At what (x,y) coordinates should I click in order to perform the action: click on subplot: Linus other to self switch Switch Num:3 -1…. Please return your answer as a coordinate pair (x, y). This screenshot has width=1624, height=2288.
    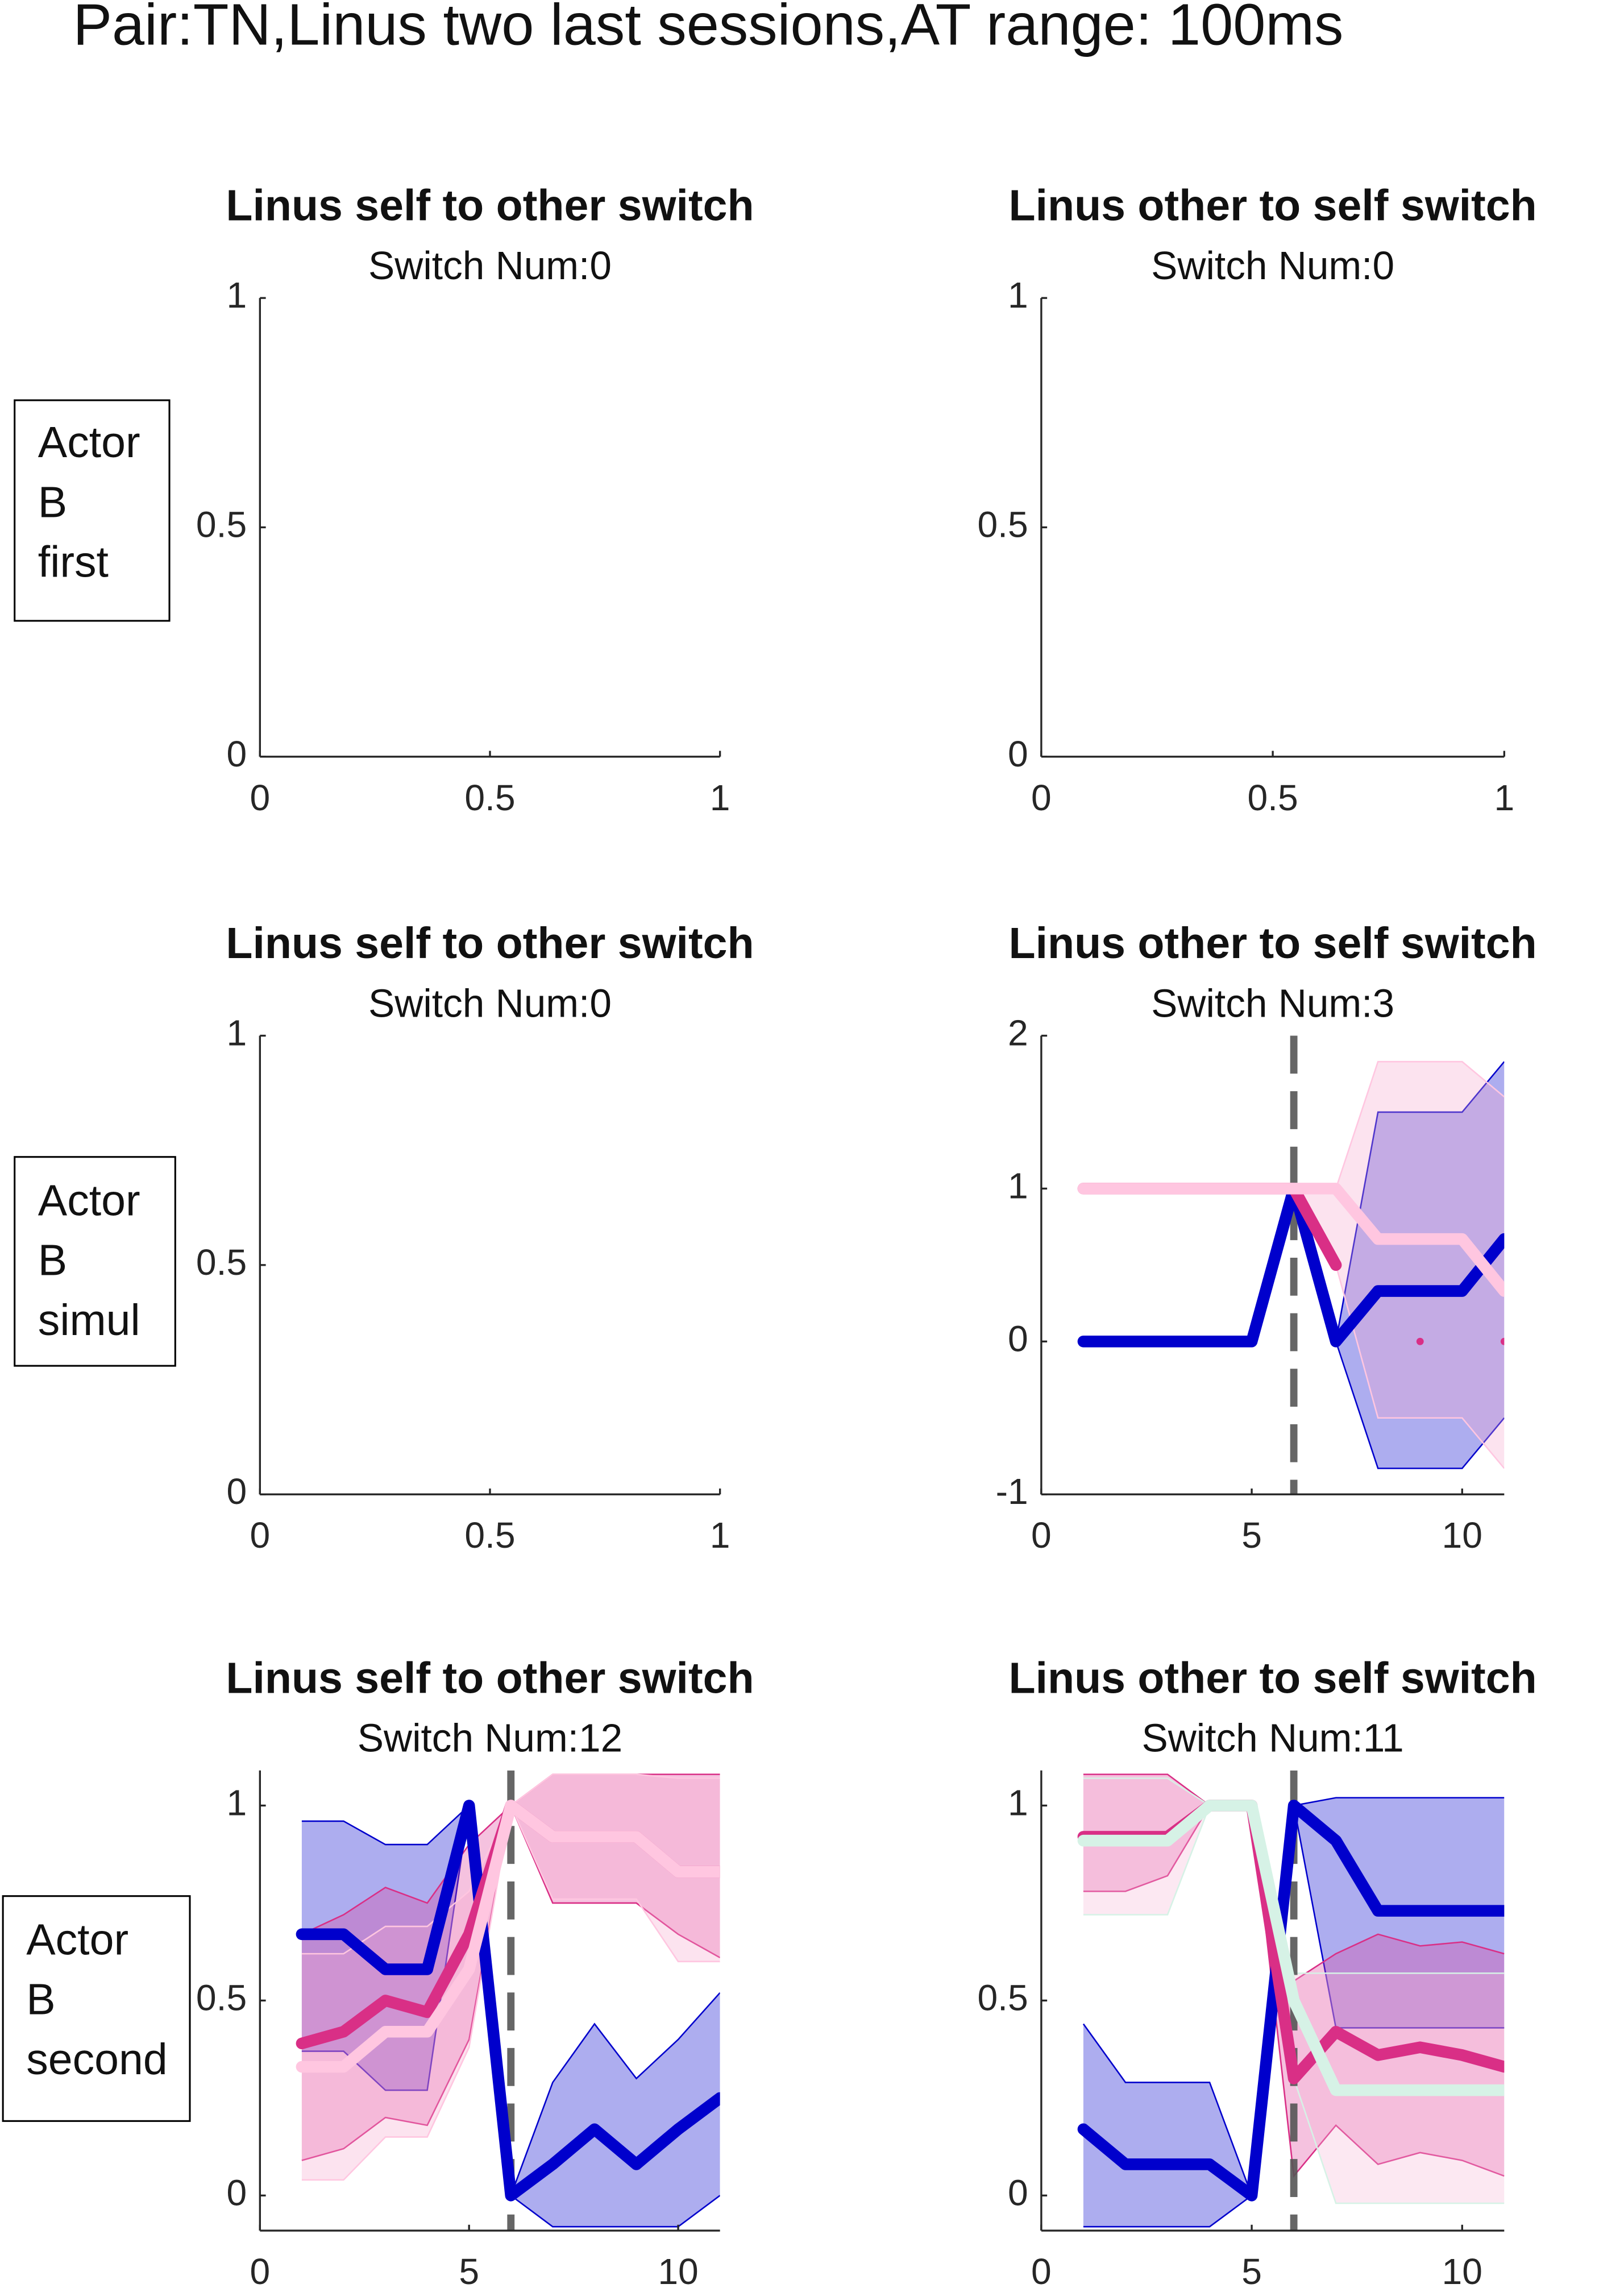
    Looking at the image, I should click on (1267, 1237).